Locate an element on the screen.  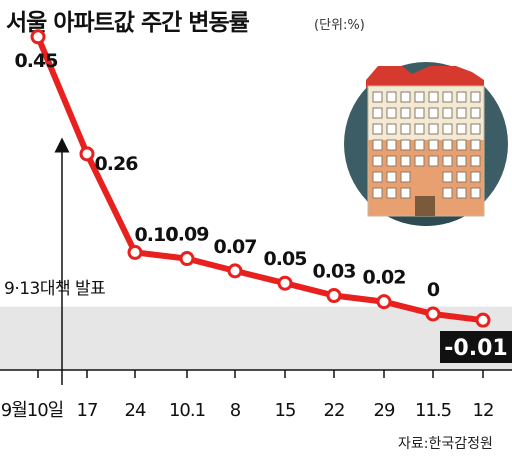
chart-title: 서울 아파트값 주간 변동률 is located at coordinates (128, 23).